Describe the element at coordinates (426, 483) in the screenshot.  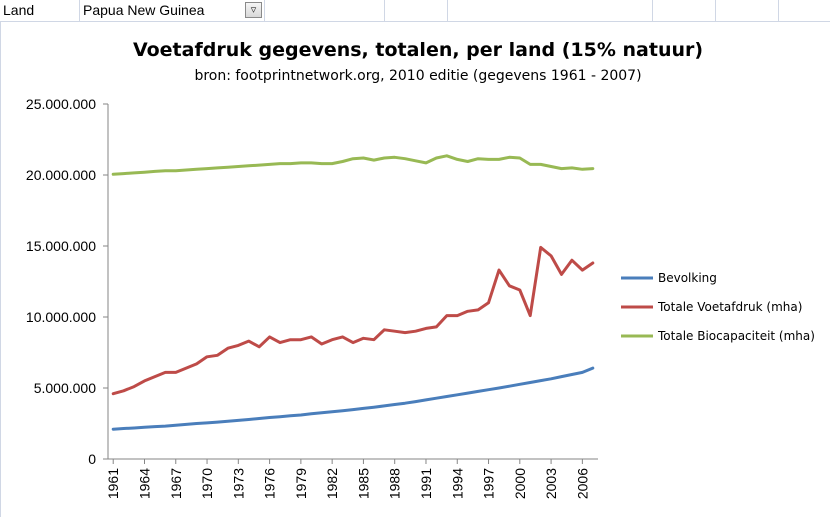
I see `x-tick-label: 1991` at that location.